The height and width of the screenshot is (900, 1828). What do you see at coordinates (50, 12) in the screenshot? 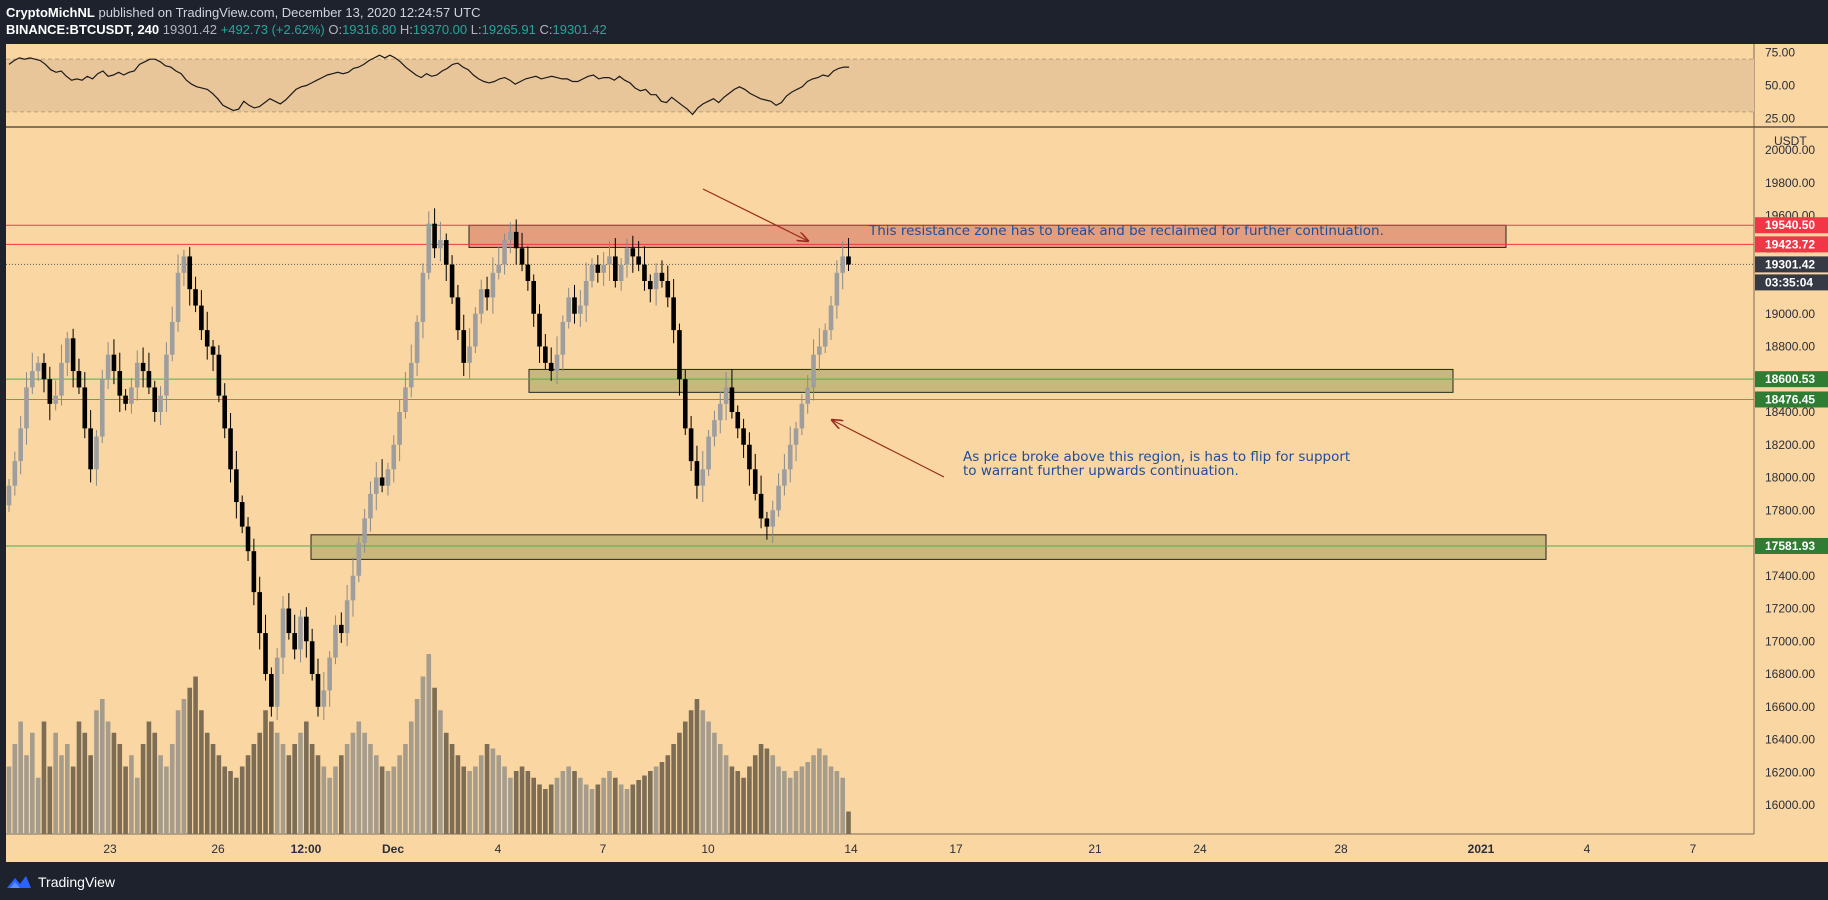
I see `author-name: CryptoMichNL` at bounding box center [50, 12].